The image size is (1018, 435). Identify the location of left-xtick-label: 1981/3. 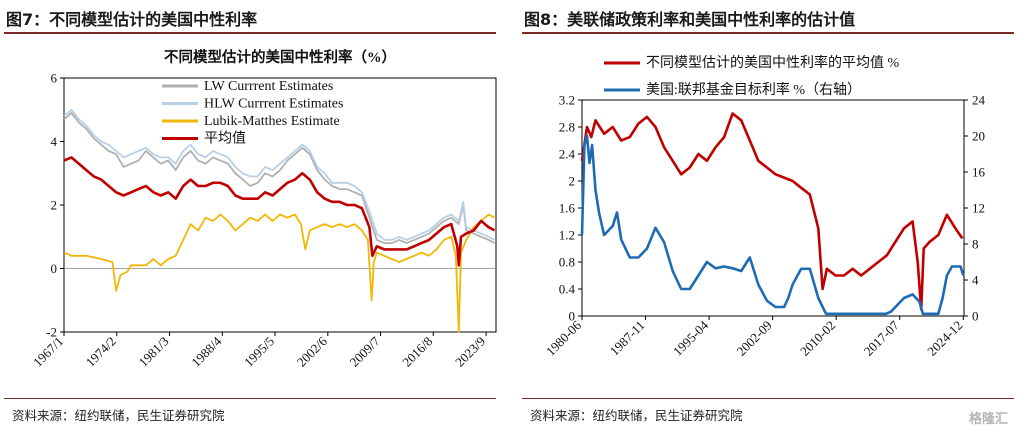
(154, 352).